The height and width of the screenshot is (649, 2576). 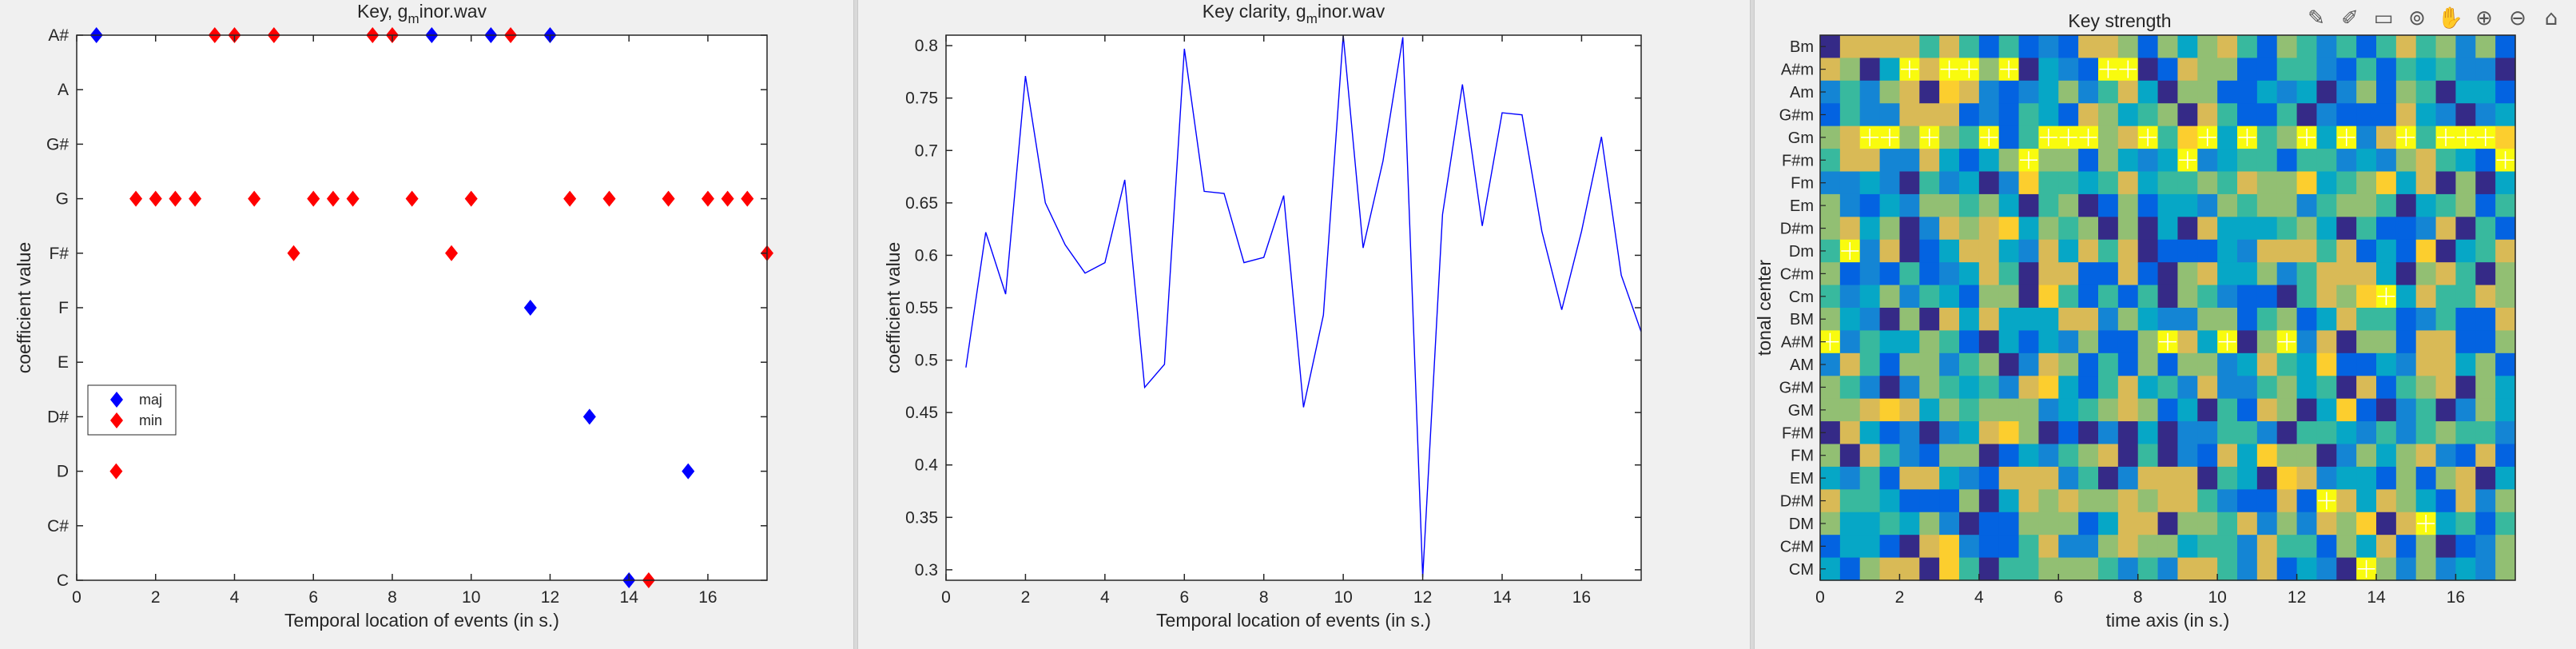 I want to click on rotate-icon: ⊚, so click(x=2417, y=18).